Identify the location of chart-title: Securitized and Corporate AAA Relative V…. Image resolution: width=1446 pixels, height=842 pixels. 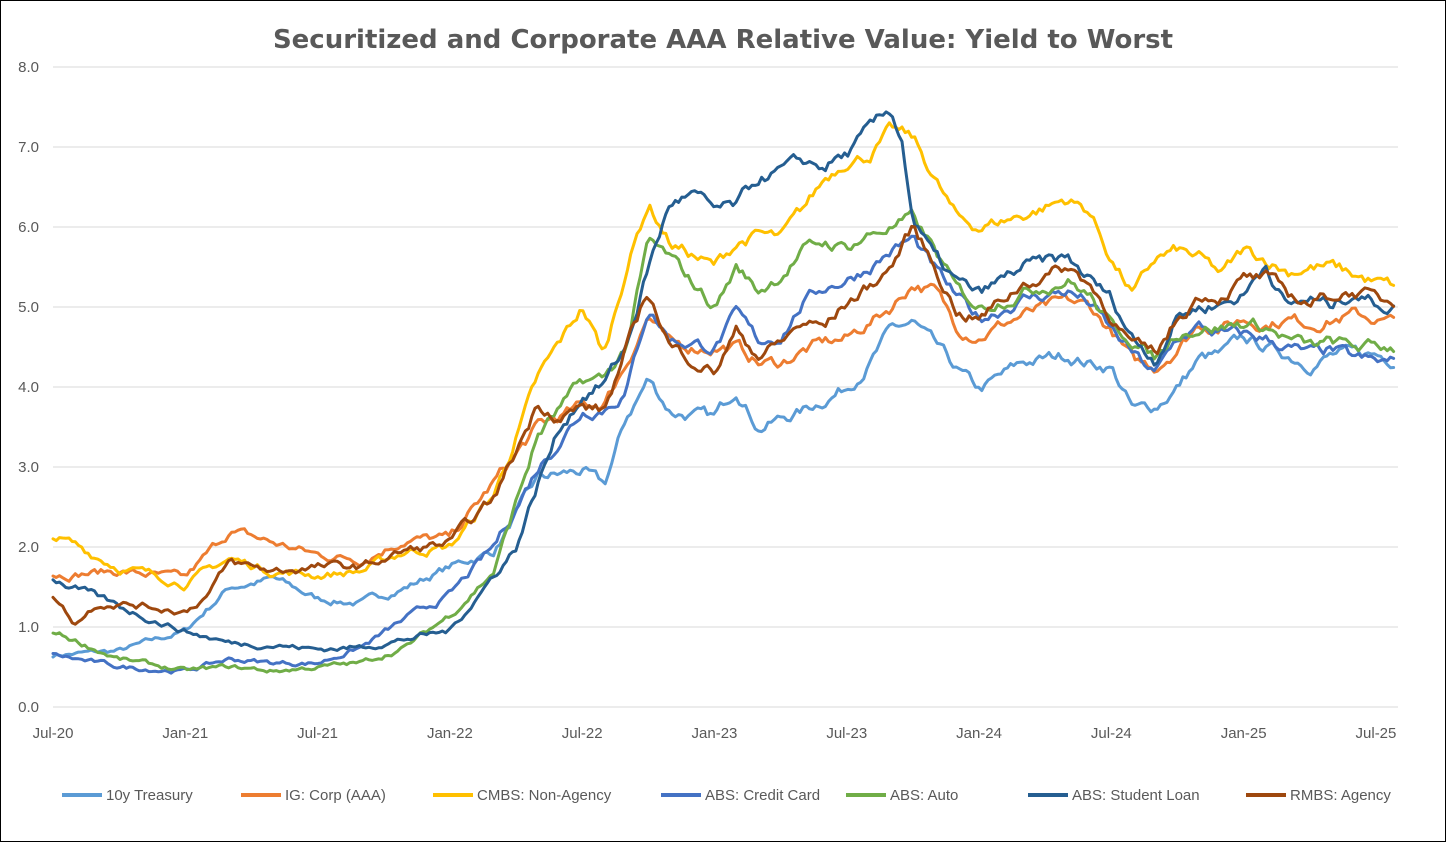
(723, 40).